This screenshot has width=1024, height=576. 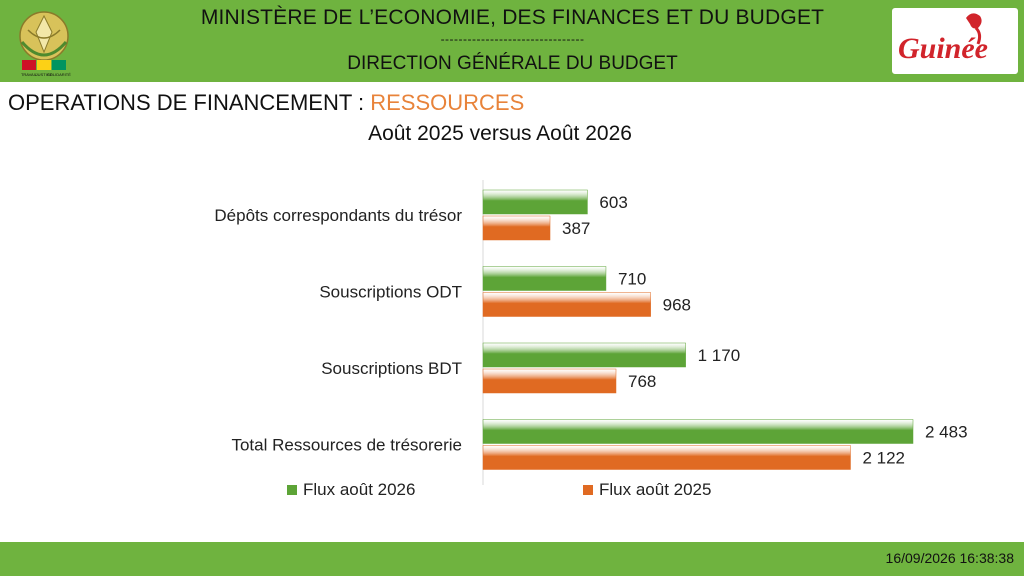 I want to click on category-label: Souscriptions ODT, so click(x=390, y=292).